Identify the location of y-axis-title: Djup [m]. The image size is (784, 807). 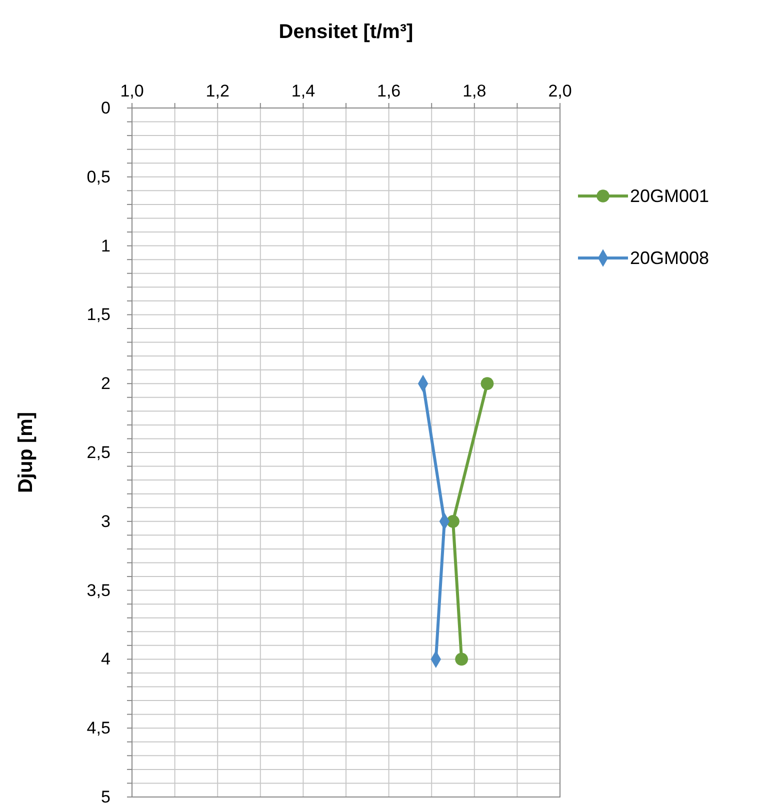
(26, 453).